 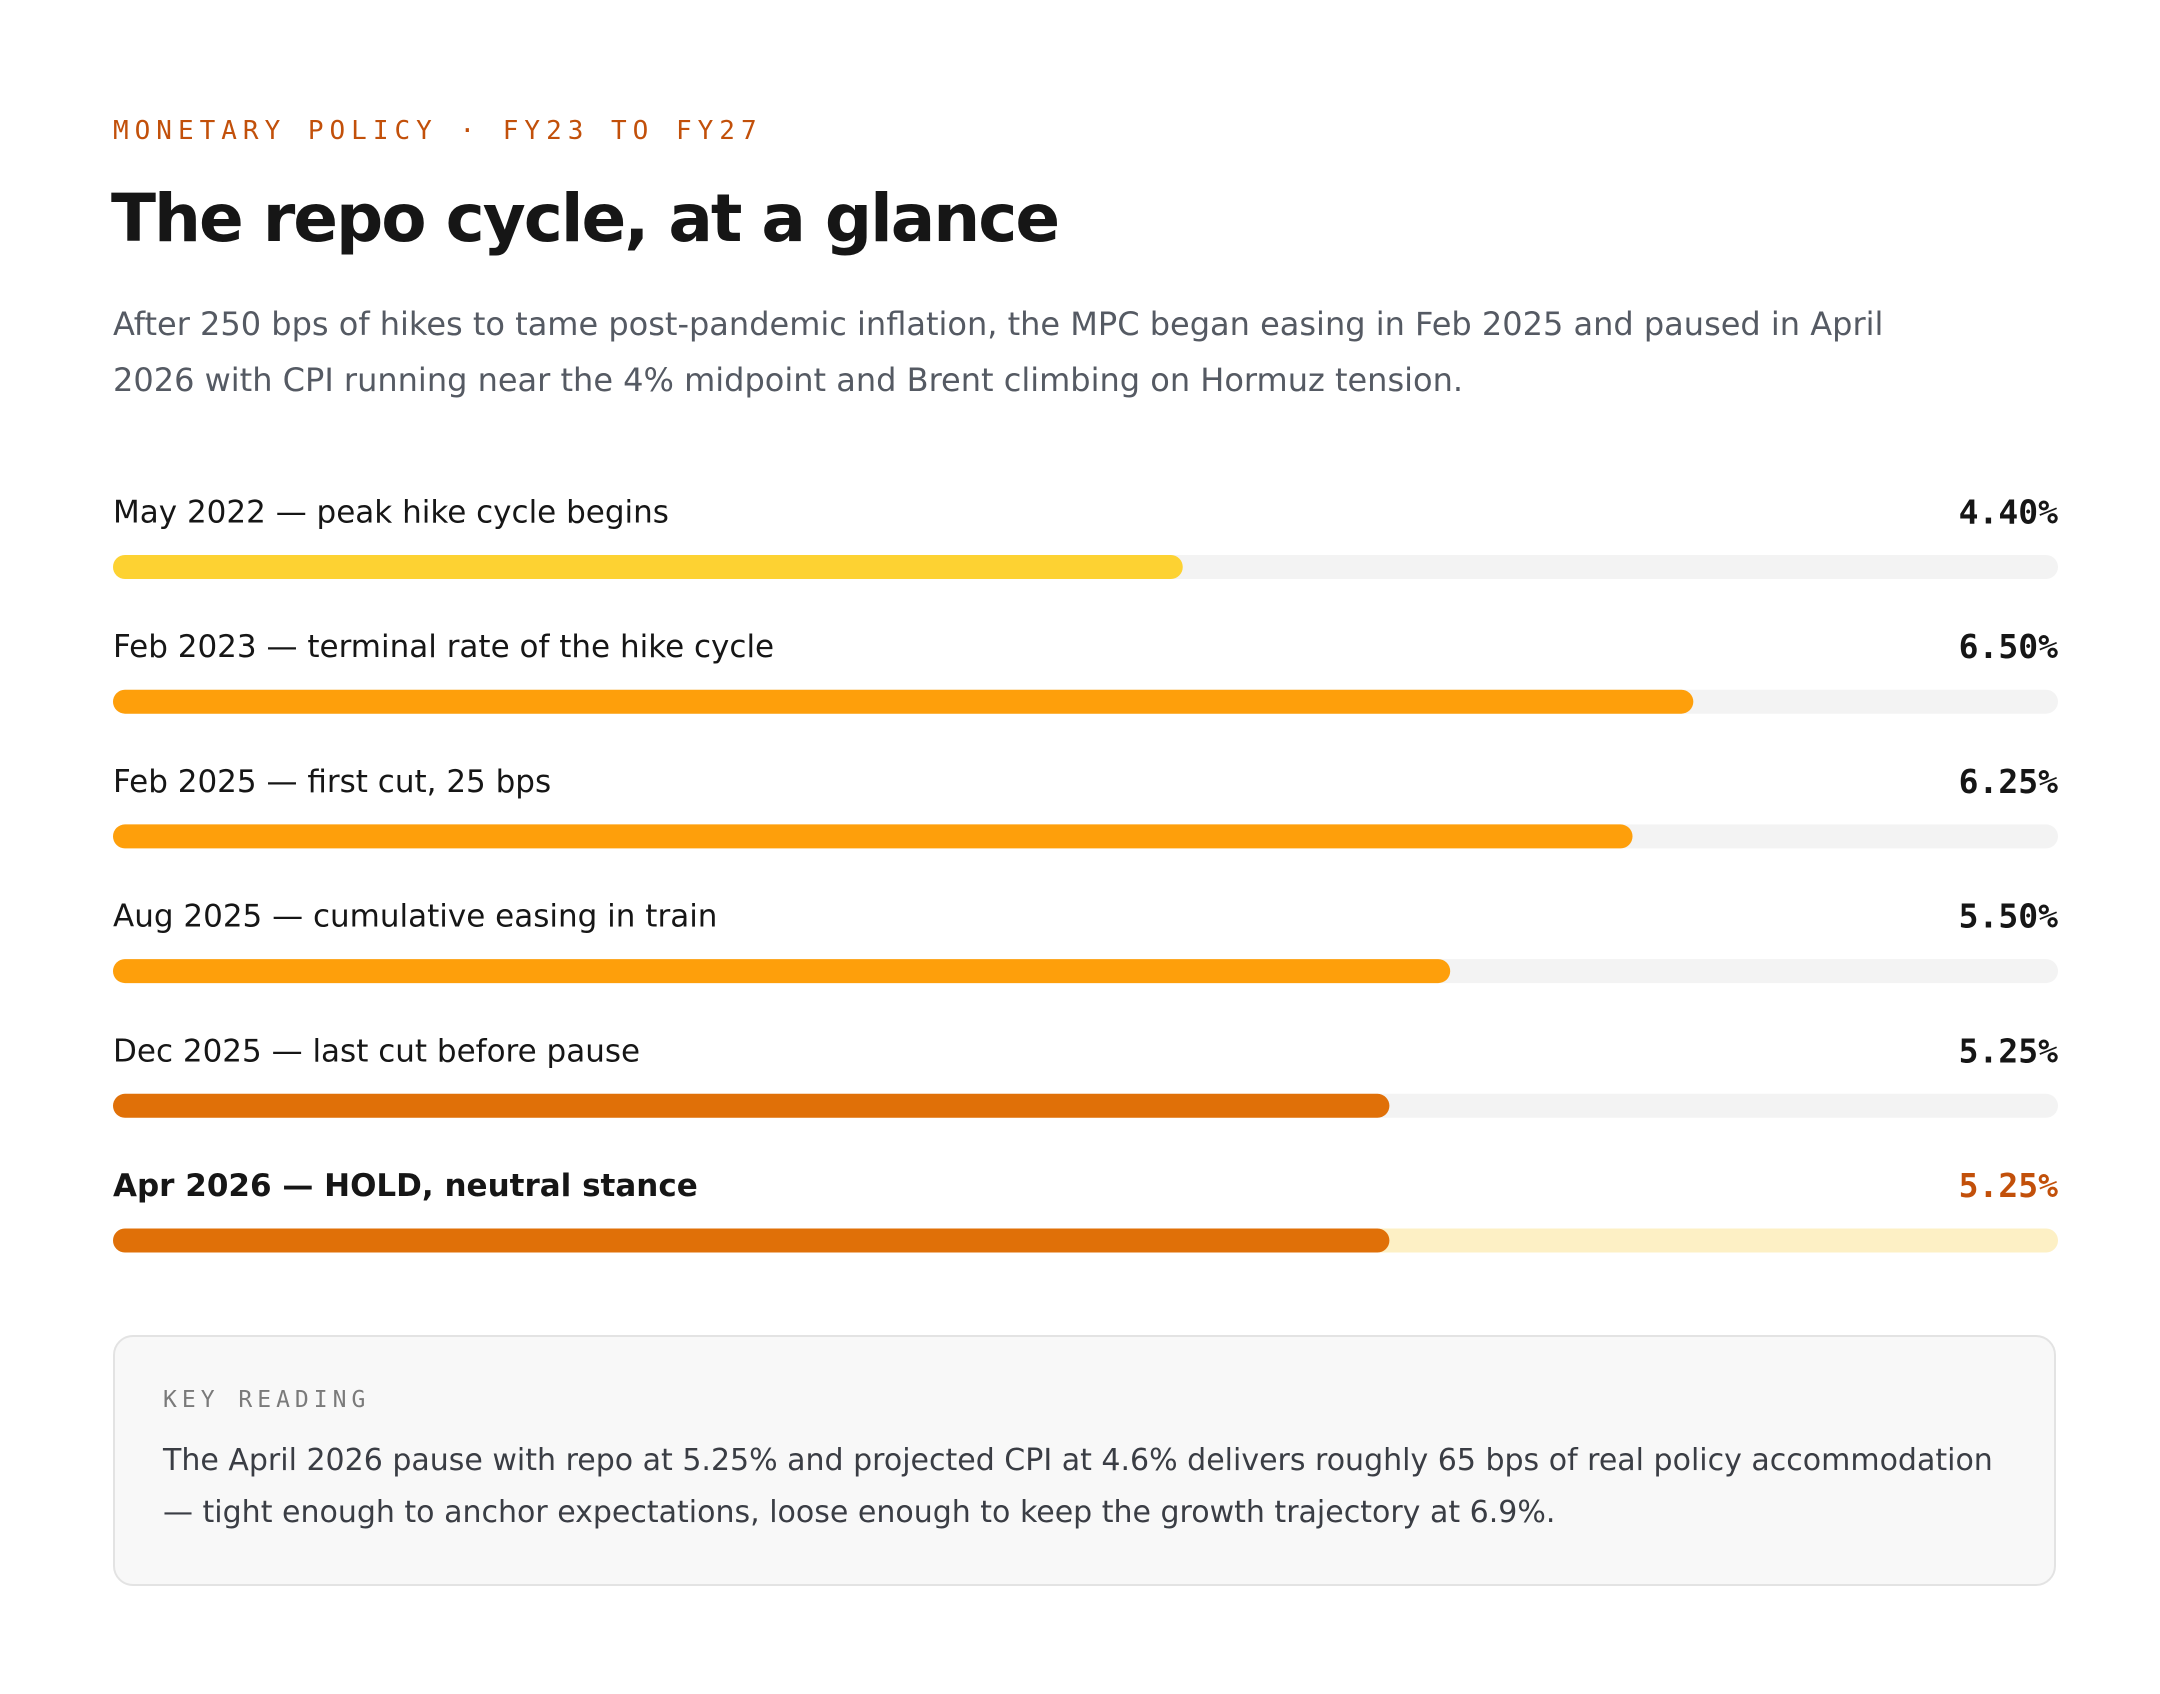 What do you see at coordinates (2008, 916) in the screenshot?
I see `value-label: 5.50%` at bounding box center [2008, 916].